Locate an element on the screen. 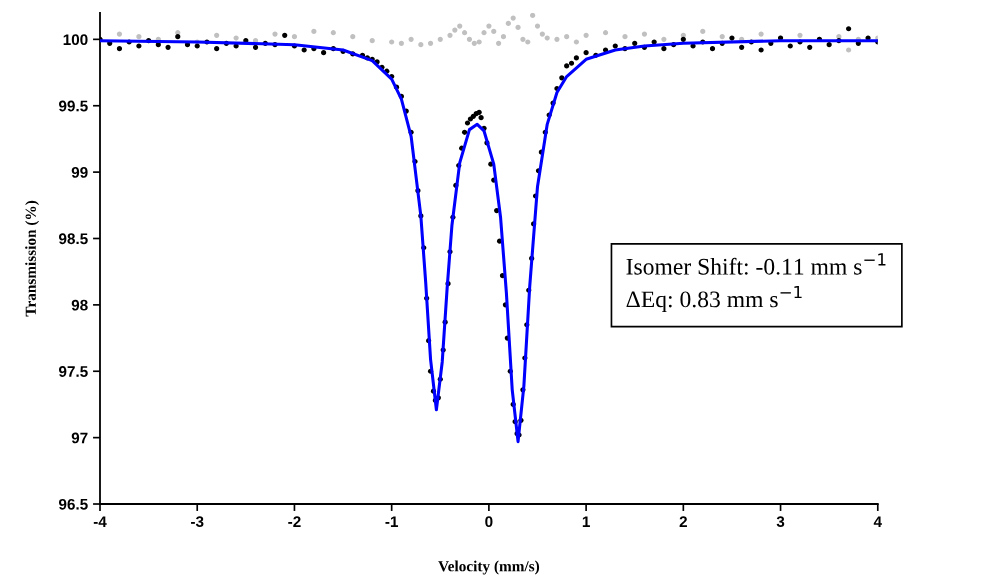 Image resolution: width=1001 pixels, height=582 pixels. x-tick-label: 1 is located at coordinates (586, 521).